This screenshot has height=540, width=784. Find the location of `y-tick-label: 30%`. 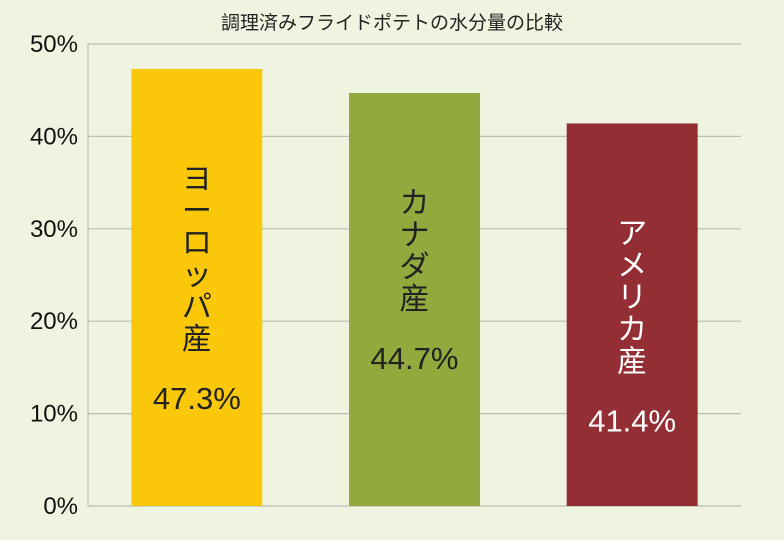

y-tick-label: 30% is located at coordinates (54, 229).